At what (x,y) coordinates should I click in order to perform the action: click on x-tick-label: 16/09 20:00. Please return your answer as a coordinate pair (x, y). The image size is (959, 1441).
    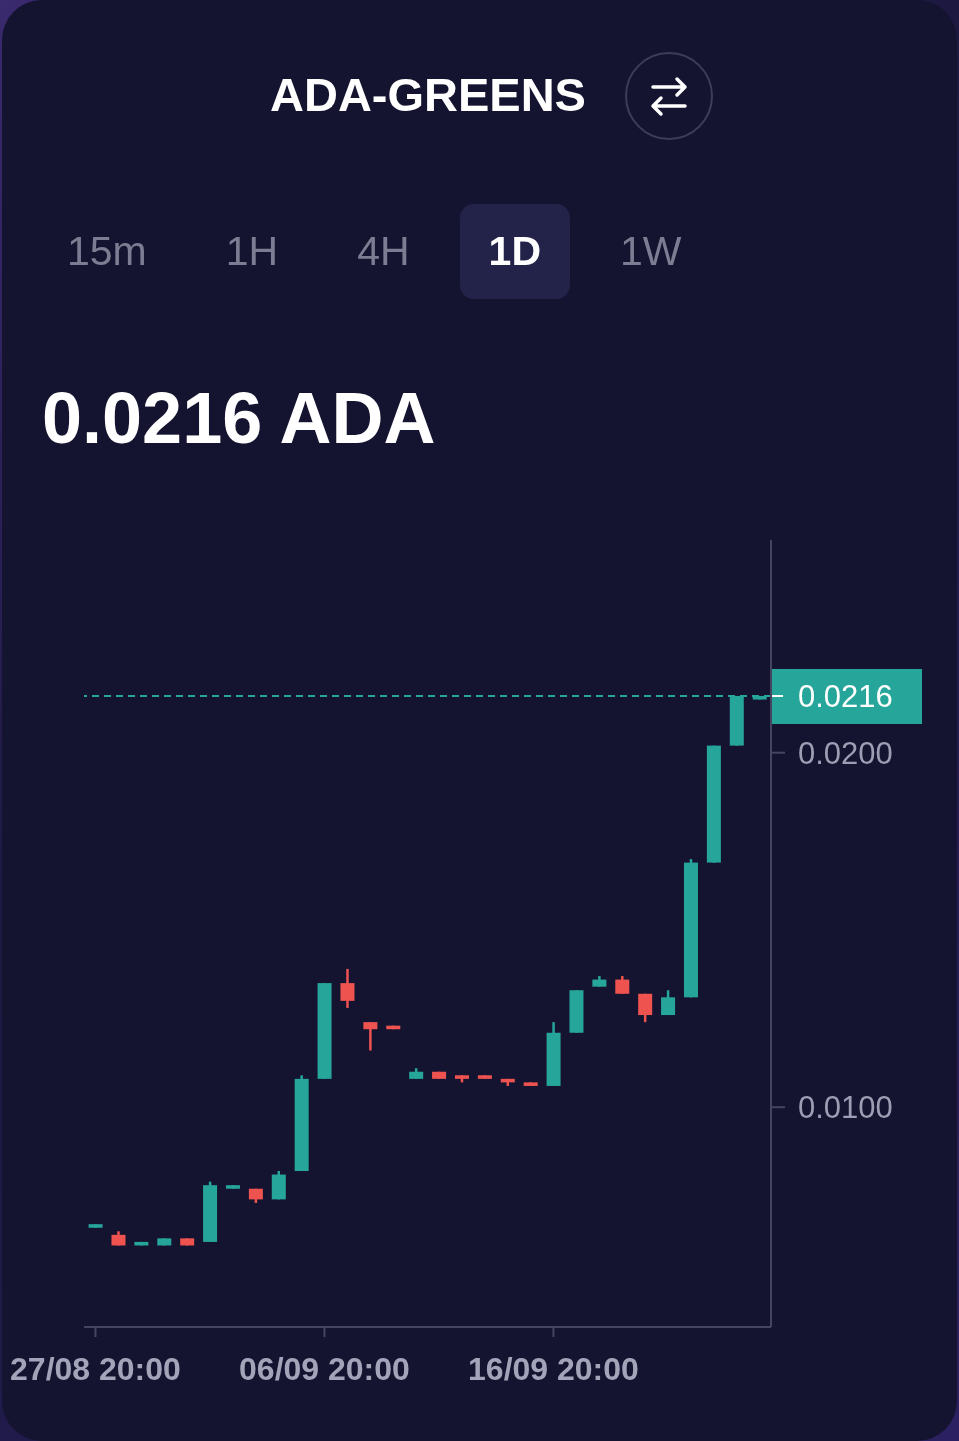
    Looking at the image, I should click on (553, 1369).